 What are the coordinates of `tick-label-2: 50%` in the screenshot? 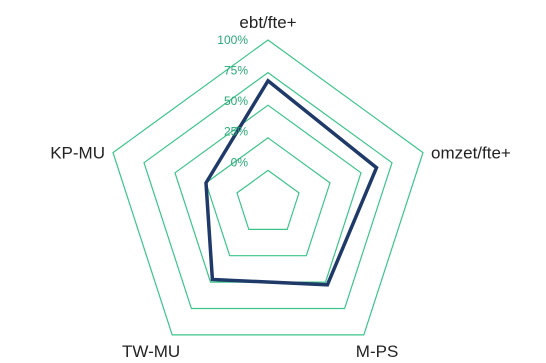 It's located at (236, 101).